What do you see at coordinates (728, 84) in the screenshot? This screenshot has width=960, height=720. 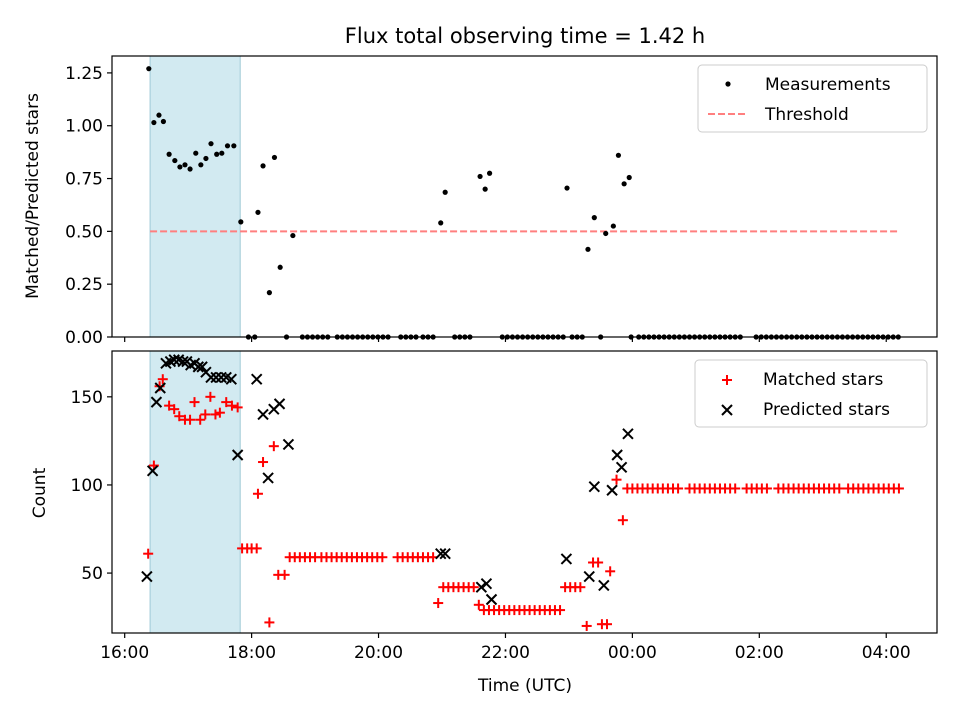 I see `legend-measurements-marker` at bounding box center [728, 84].